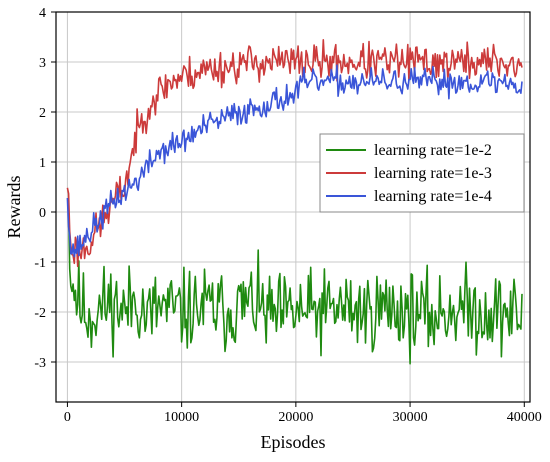  Describe the element at coordinates (40, 363) in the screenshot. I see `y-tick-label: -3` at that location.